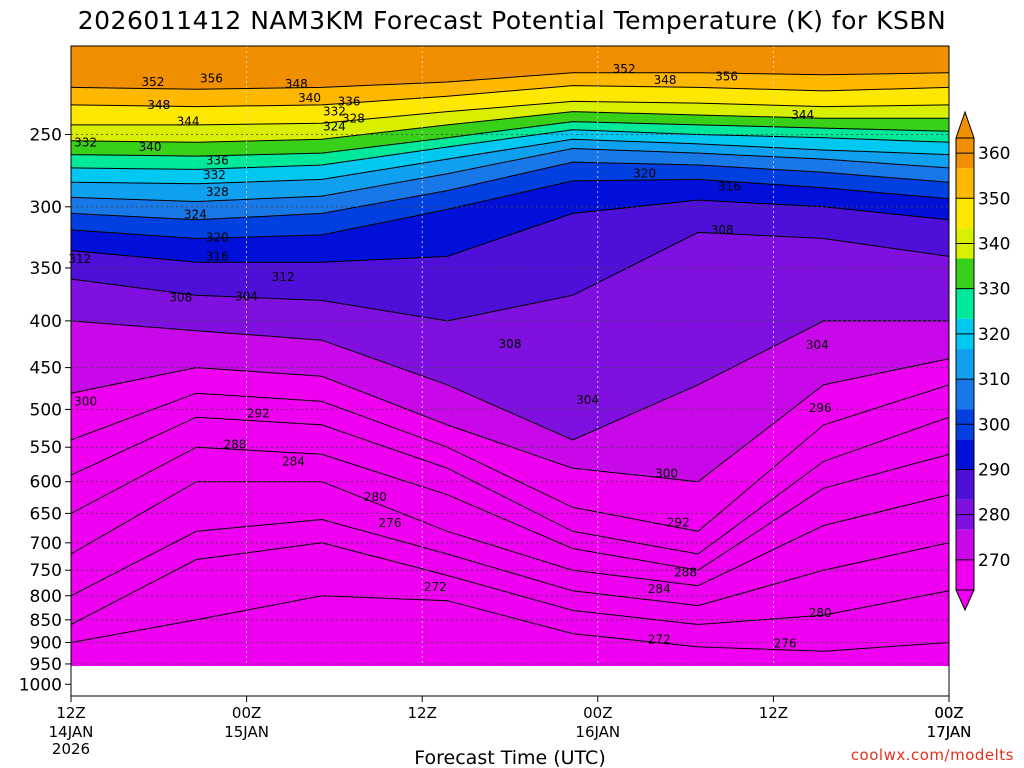 Image resolution: width=1024 pixels, height=768 pixels. I want to click on contour-label: 328, so click(217, 192).